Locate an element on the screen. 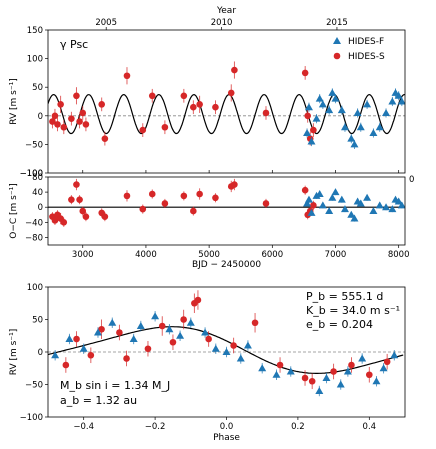 The width and height of the screenshot is (436, 449). legend: HIDES-F HIDES-S is located at coordinates (359, 49).